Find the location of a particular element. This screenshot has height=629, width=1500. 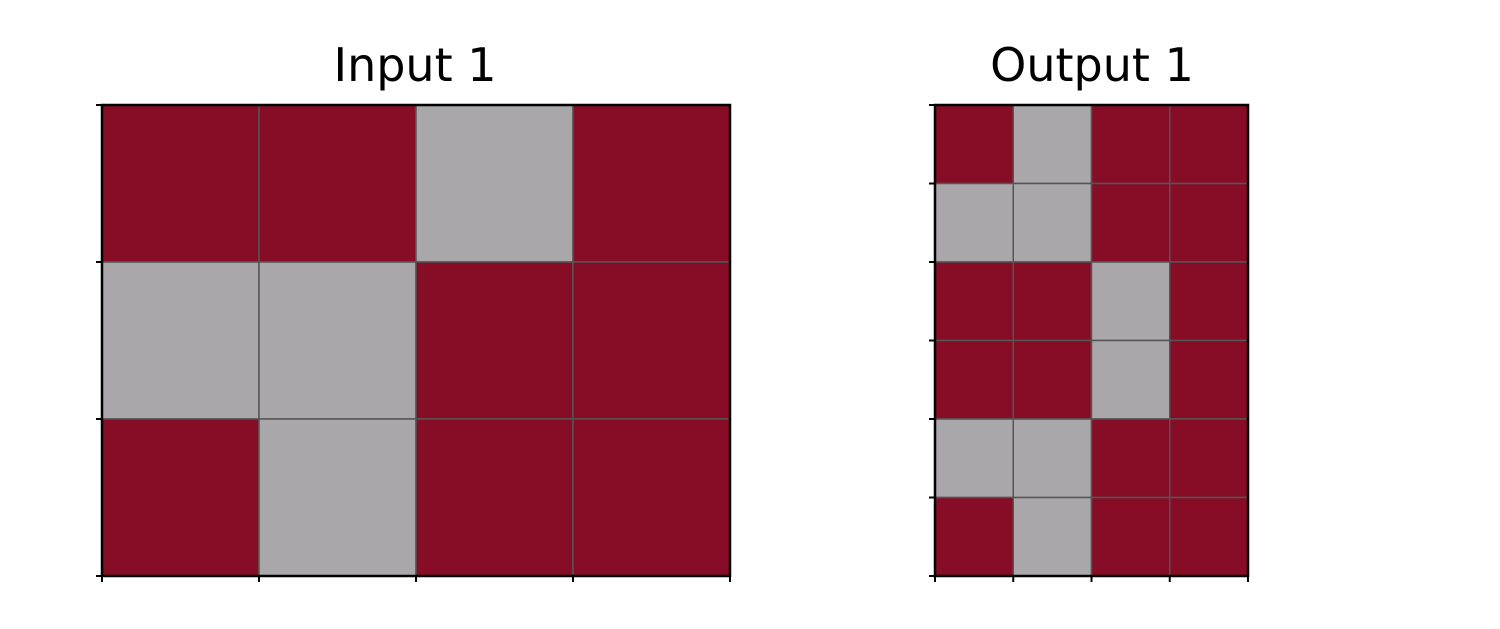

input-title: Input 1 is located at coordinates (415, 65).